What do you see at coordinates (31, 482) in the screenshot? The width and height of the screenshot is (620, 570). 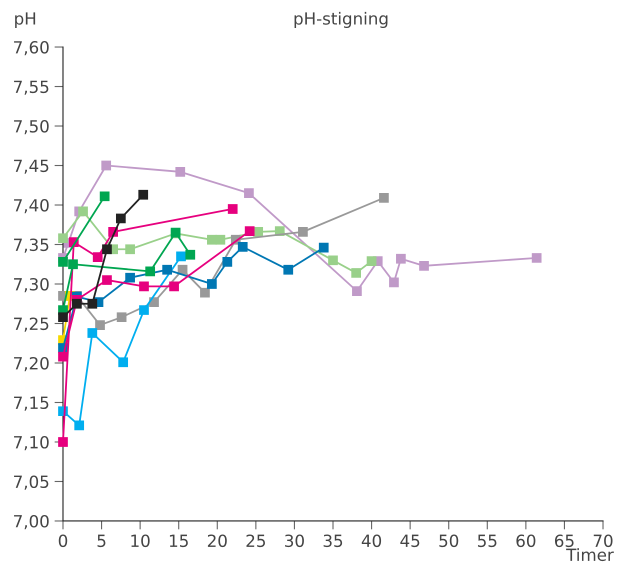 I see `y-tick-label: 7,05` at bounding box center [31, 482].